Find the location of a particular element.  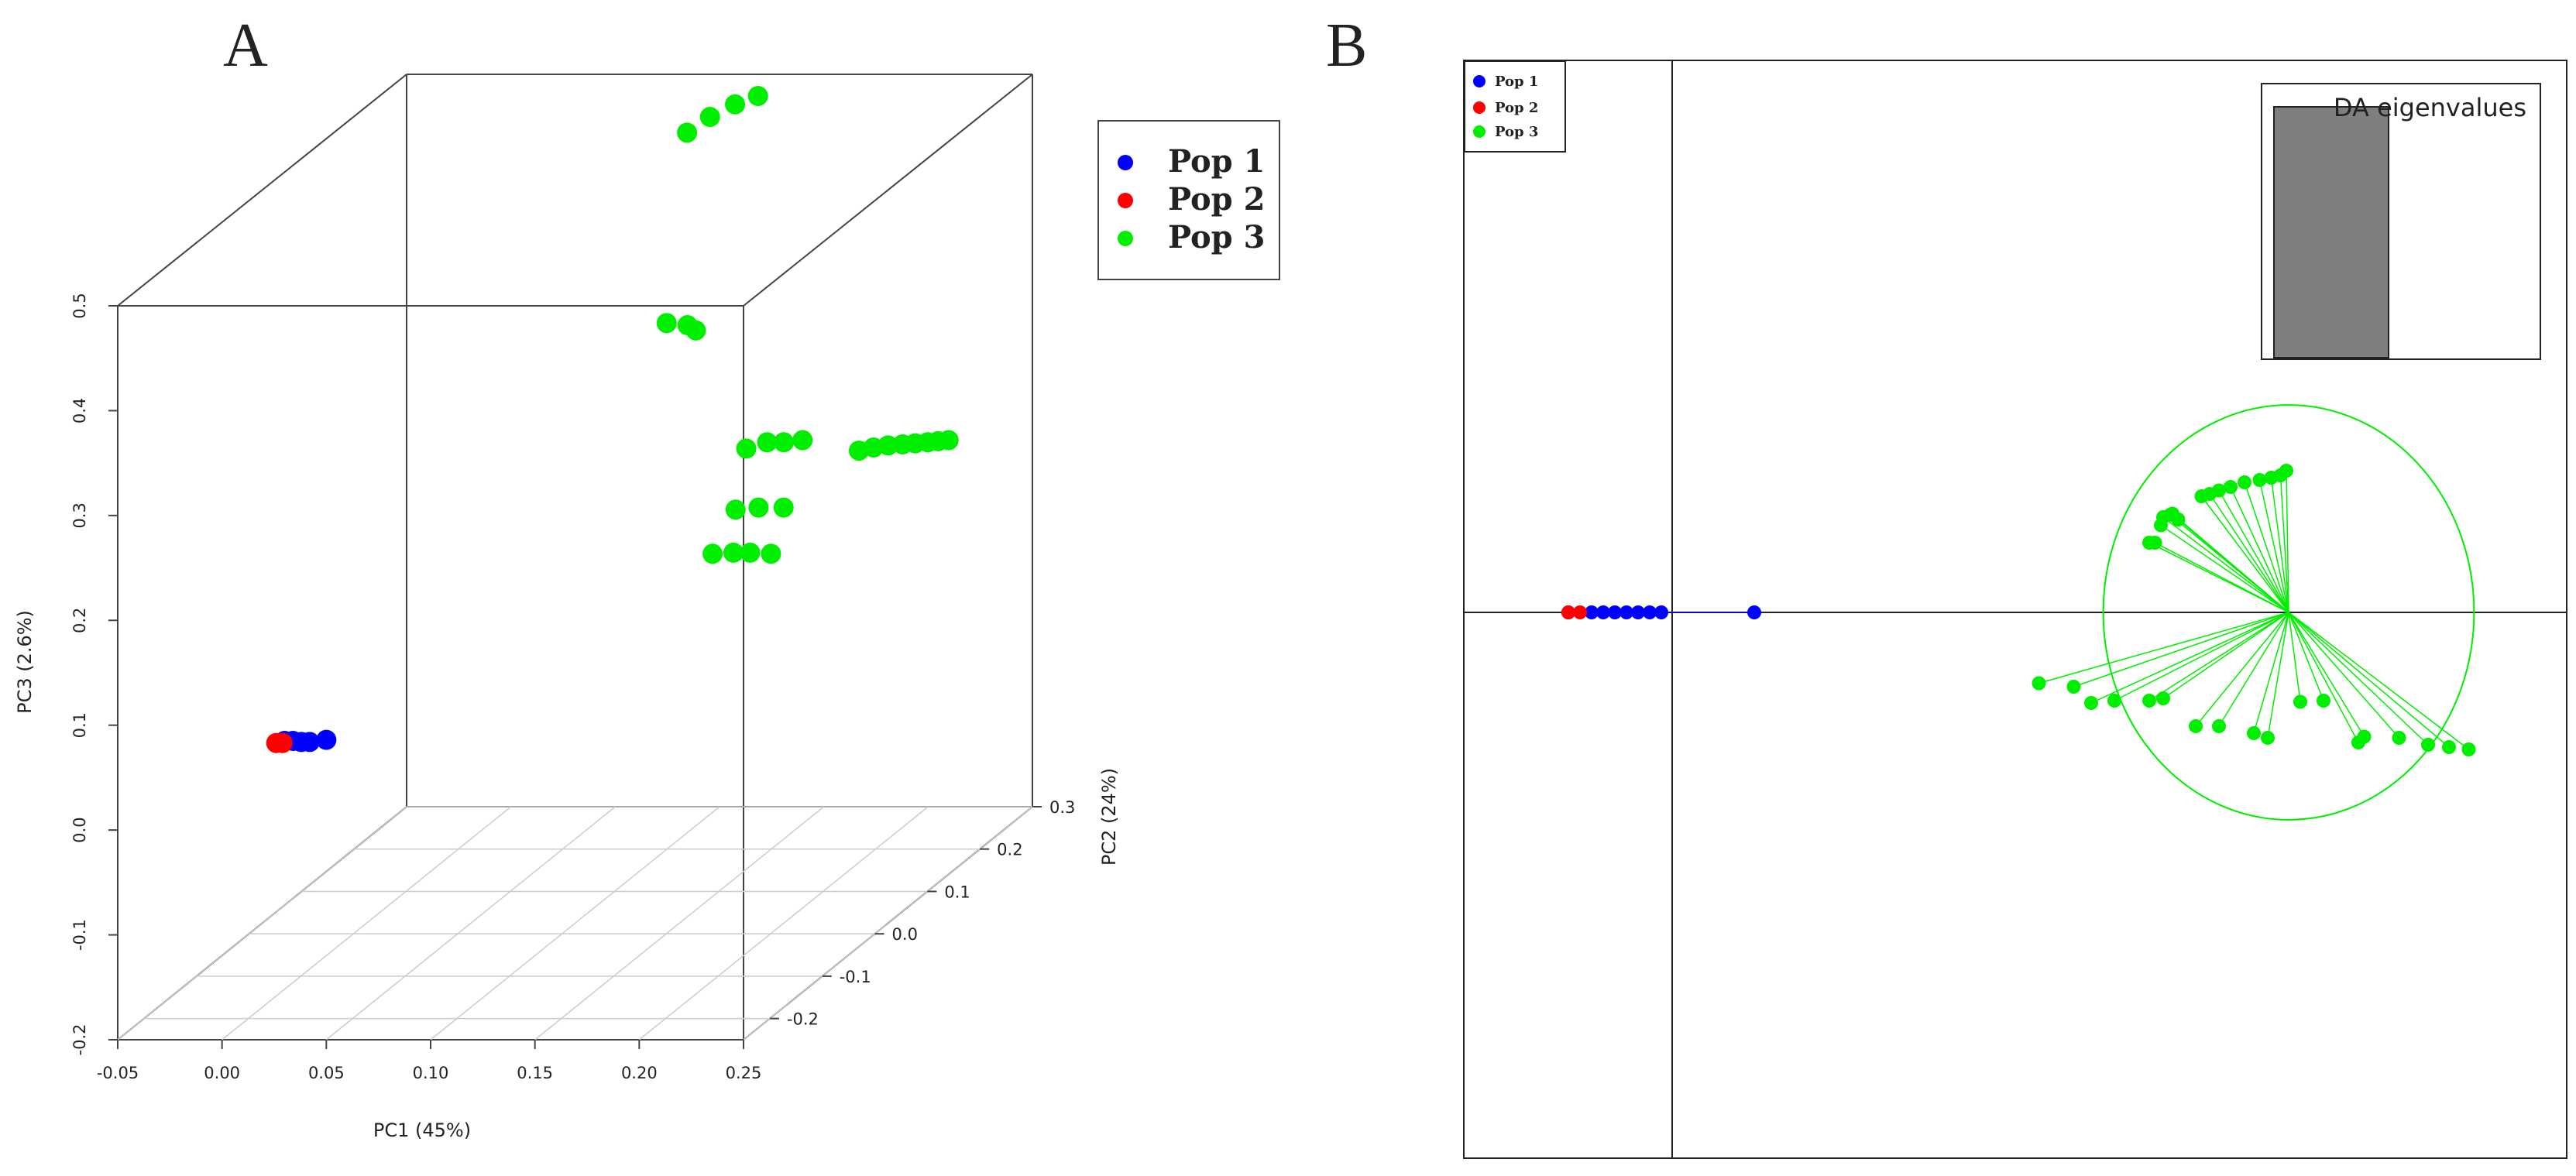

a-point-pop2 is located at coordinates (282, 742).